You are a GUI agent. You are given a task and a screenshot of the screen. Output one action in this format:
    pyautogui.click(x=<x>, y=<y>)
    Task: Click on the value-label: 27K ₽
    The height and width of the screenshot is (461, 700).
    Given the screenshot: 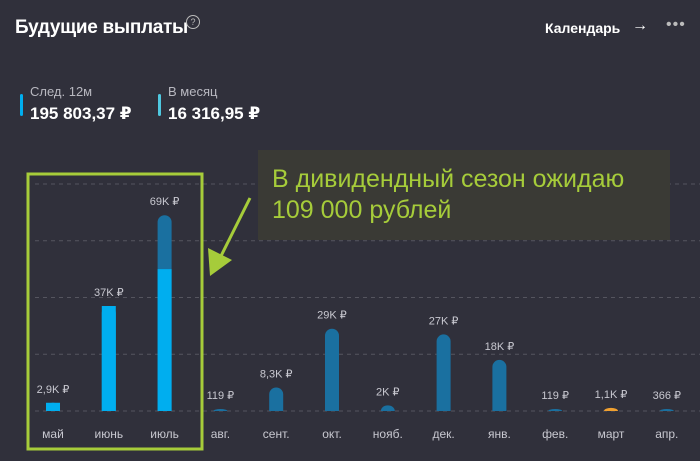 What is the action you would take?
    pyautogui.click(x=444, y=321)
    